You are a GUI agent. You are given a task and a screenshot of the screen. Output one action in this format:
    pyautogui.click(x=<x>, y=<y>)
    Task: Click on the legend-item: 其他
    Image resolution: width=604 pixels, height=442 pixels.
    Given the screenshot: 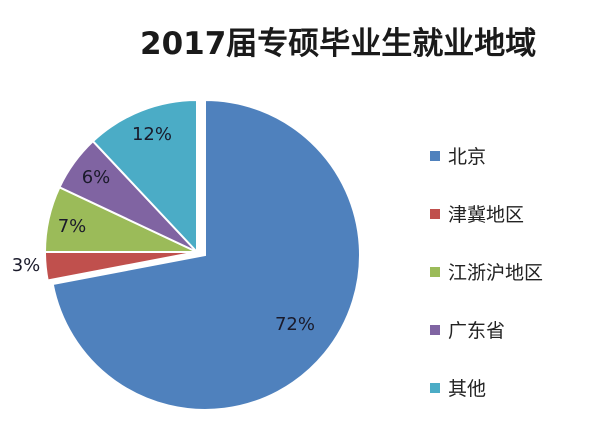 What is the action you would take?
    pyautogui.click(x=458, y=387)
    